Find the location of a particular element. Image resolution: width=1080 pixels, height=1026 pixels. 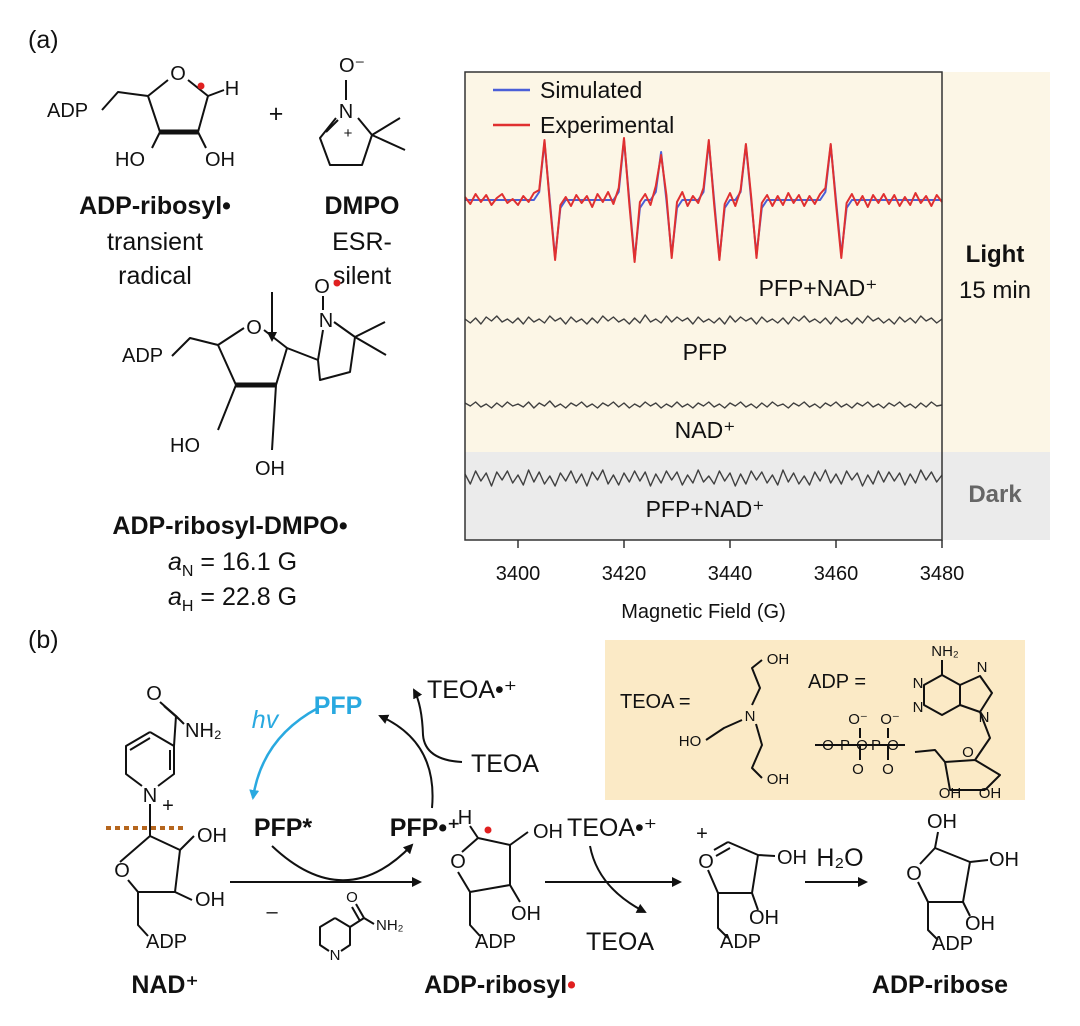

hfc-nucleus: N is located at coordinates (188, 571).